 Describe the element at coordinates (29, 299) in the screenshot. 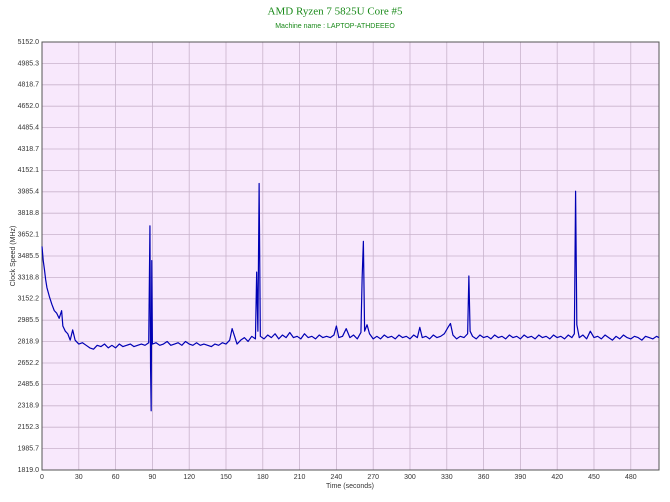

I see `y-tick-label: 3152.2` at that location.